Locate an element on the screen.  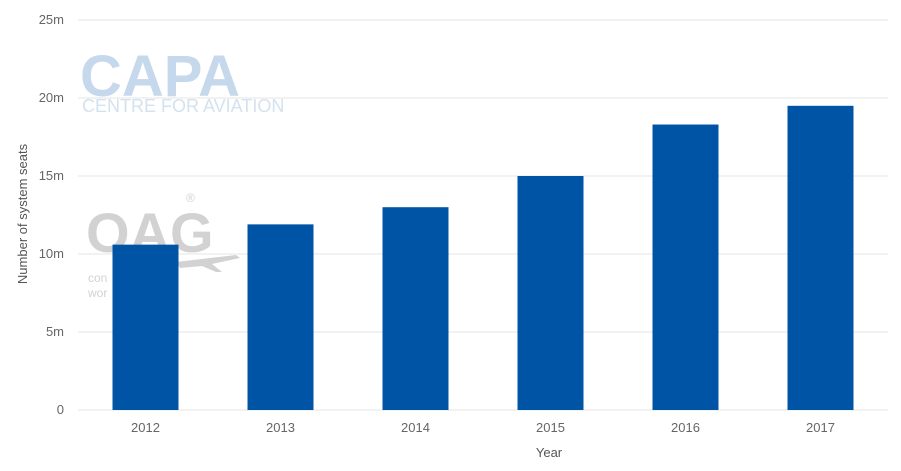
bar-2016 is located at coordinates (685, 267).